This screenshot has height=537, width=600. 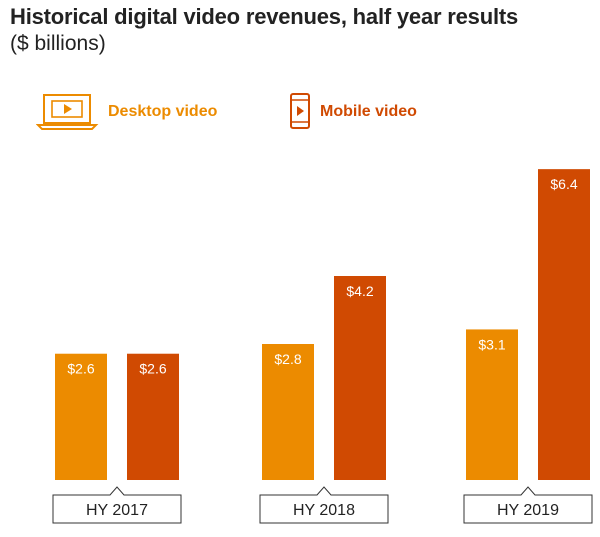 I want to click on category-label-1: HY 2017, so click(x=117, y=510).